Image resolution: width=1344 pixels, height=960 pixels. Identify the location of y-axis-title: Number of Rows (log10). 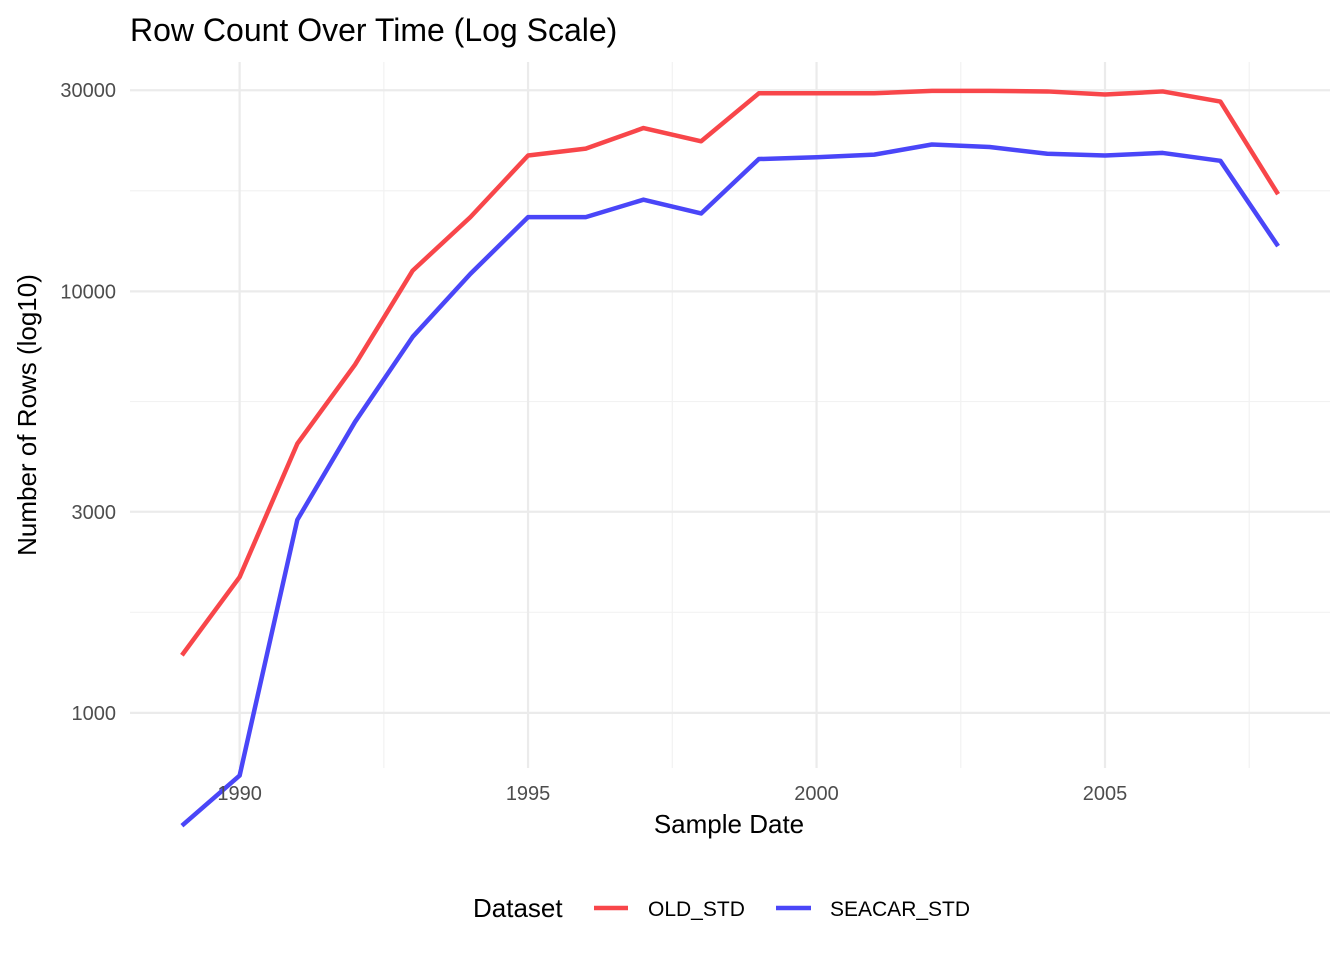
(27, 415).